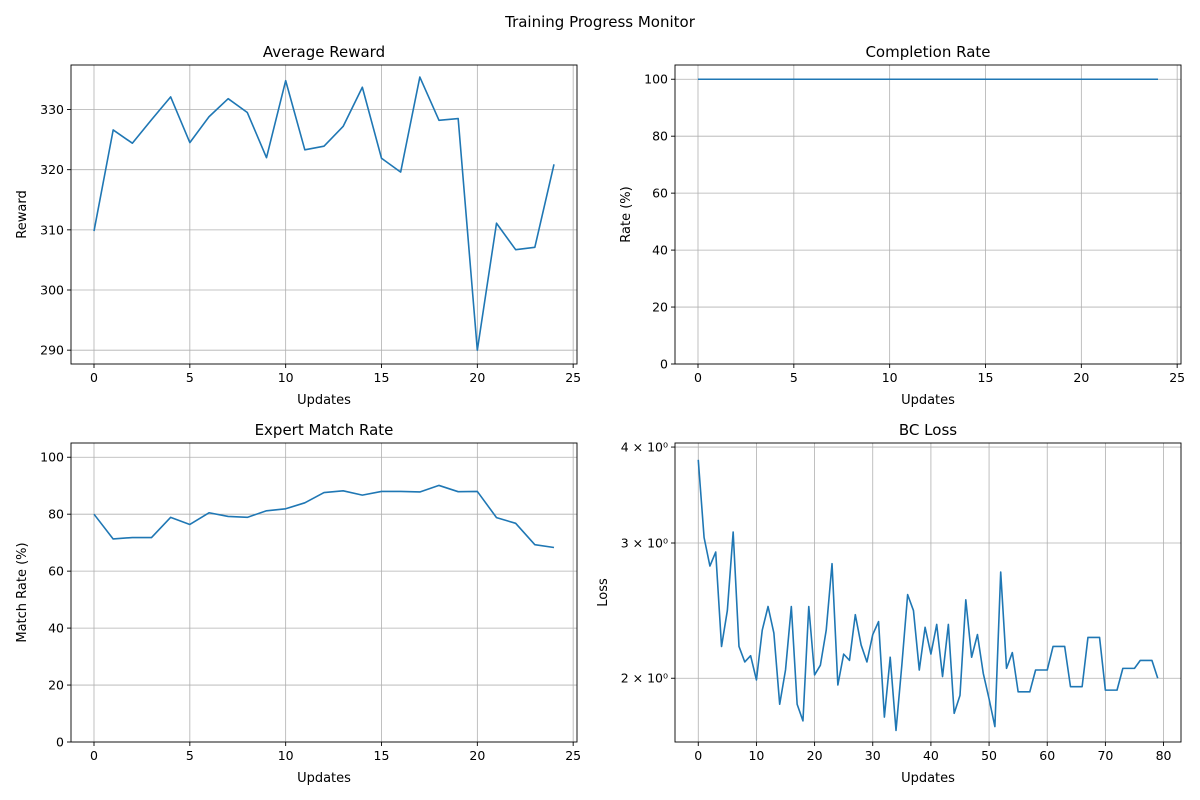  What do you see at coordinates (660, 250) in the screenshot?
I see `chart-2-y-tick-label-2: 40` at bounding box center [660, 250].